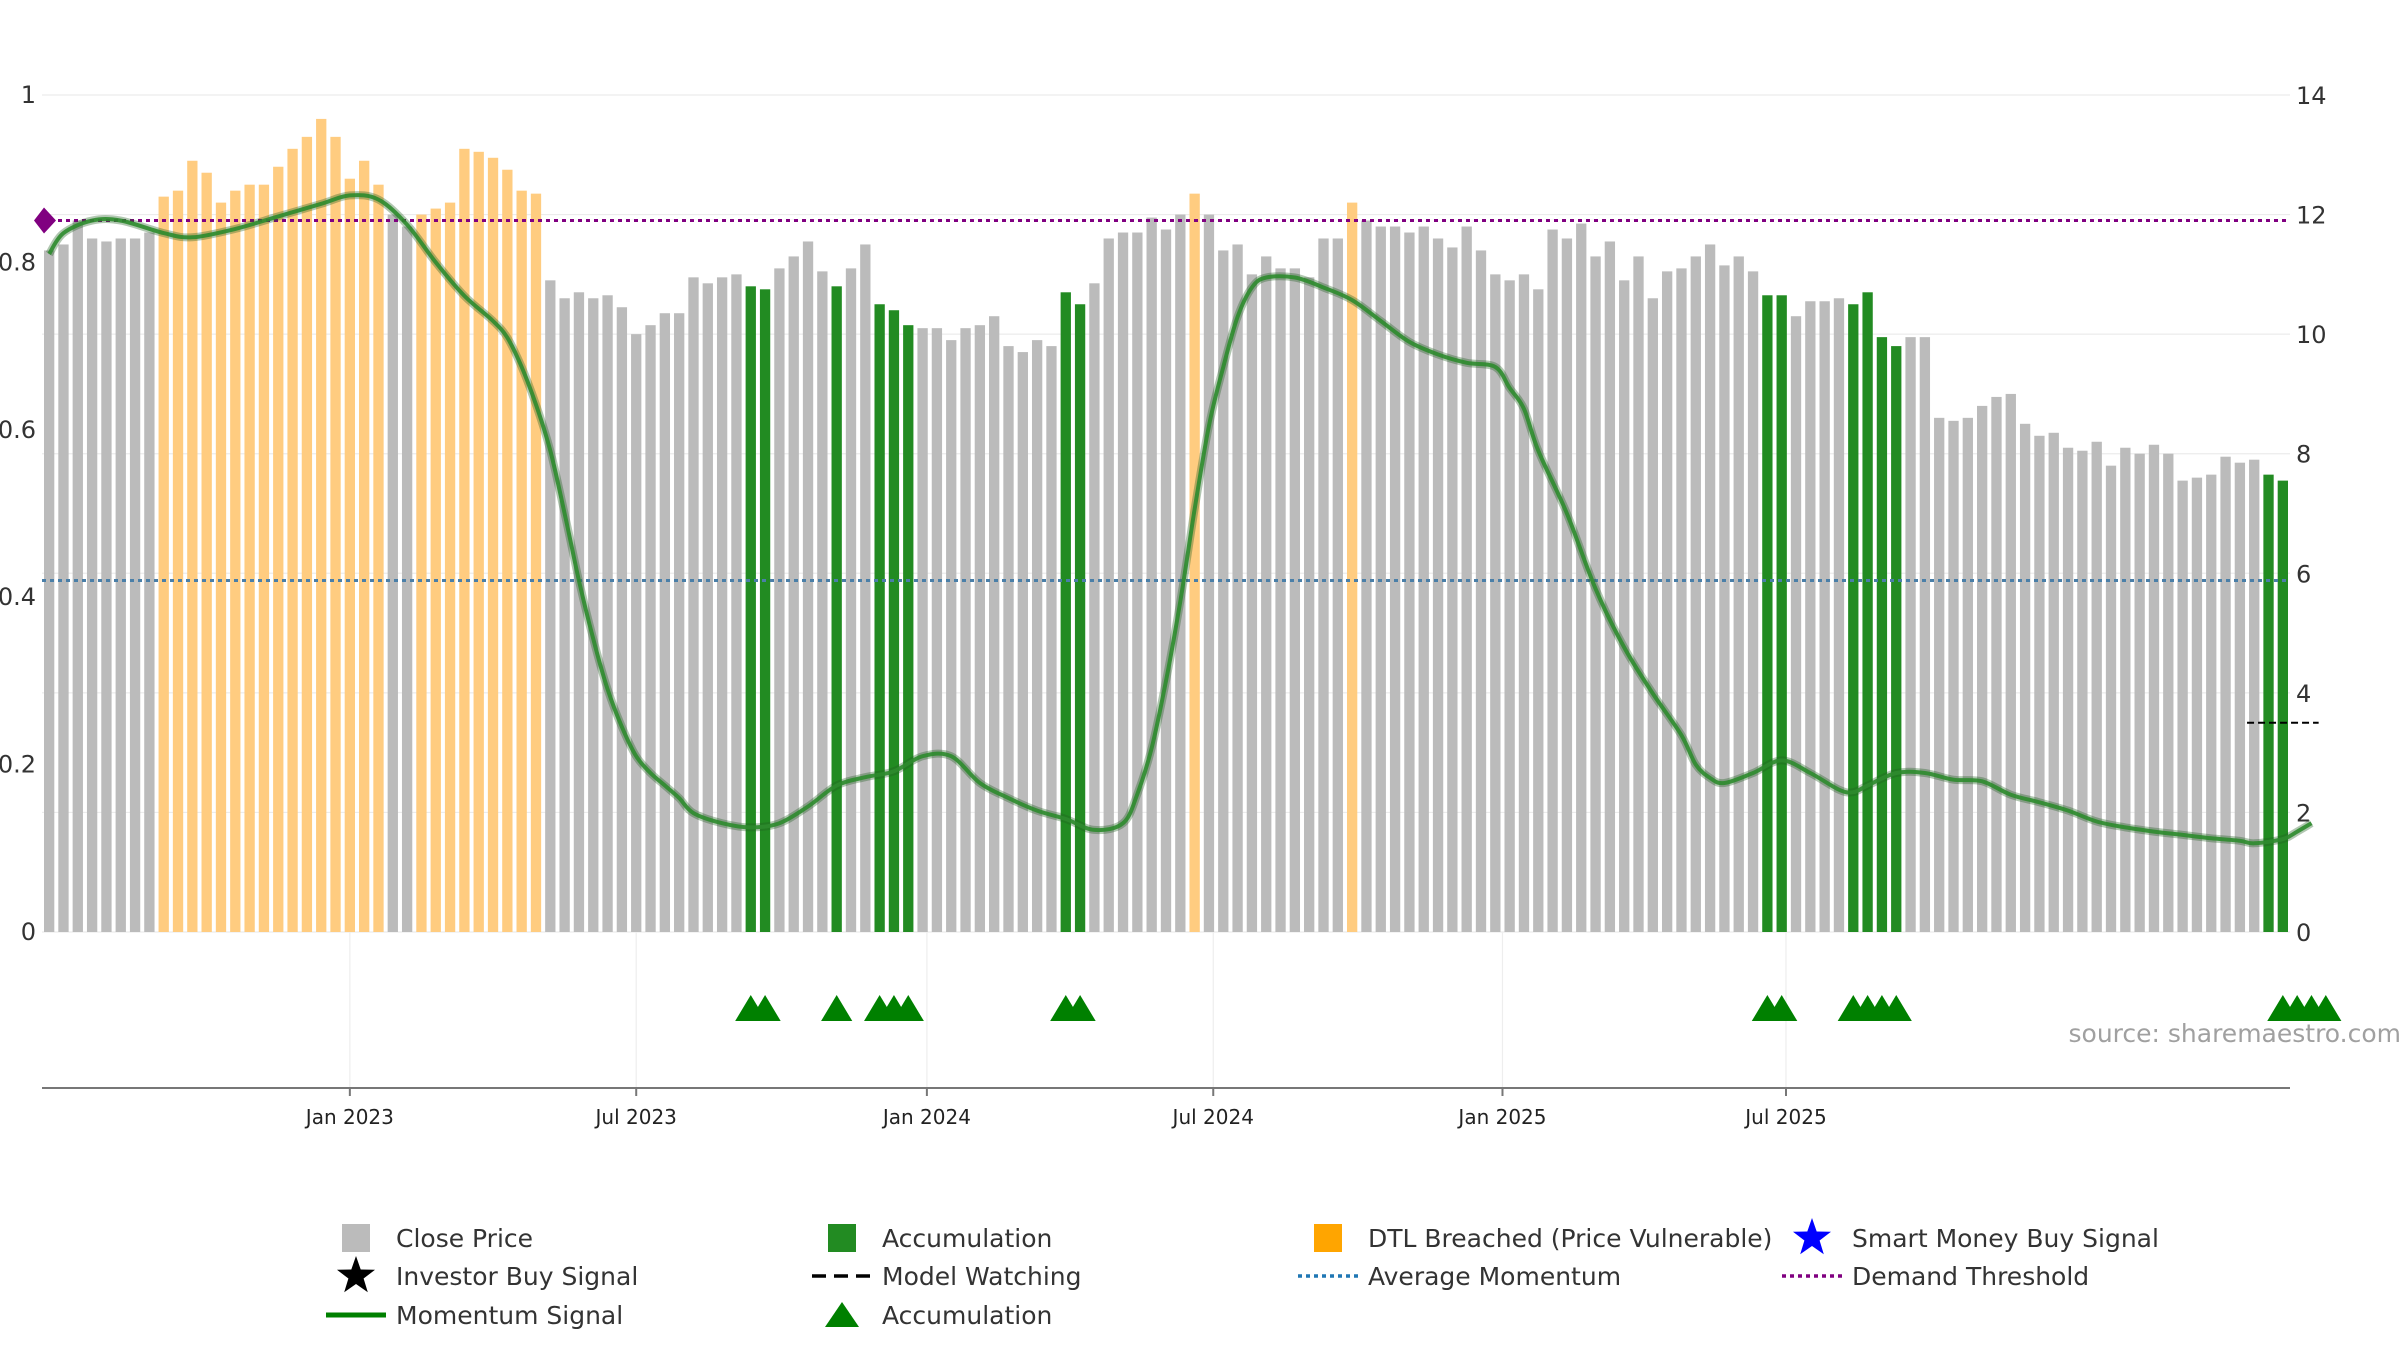 The height and width of the screenshot is (1350, 2400). What do you see at coordinates (28, 932) in the screenshot?
I see `left-axis-tick: 0` at bounding box center [28, 932].